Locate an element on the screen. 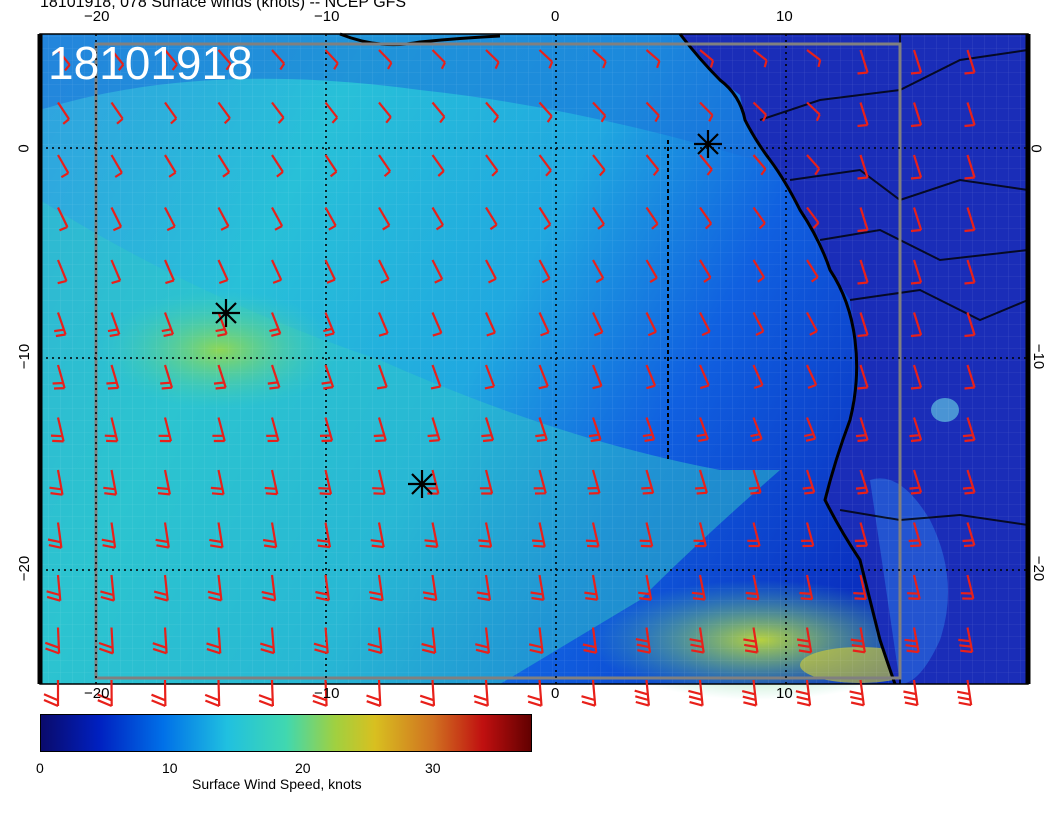 The height and width of the screenshot is (816, 1056). lon-tick-bottom: −10 is located at coordinates (327, 693).